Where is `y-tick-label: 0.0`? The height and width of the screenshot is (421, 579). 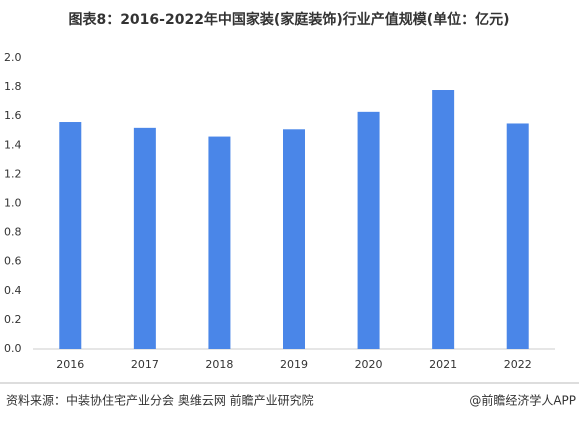
y-tick-label: 0.0 is located at coordinates (13, 348).